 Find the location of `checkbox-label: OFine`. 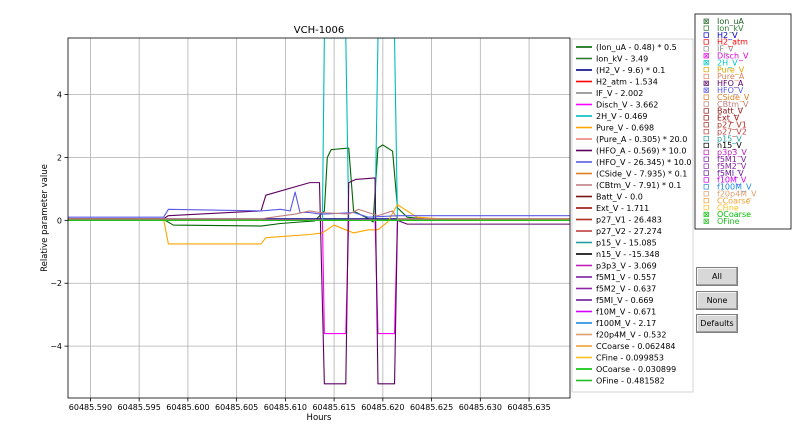

checkbox-label: OFine is located at coordinates (728, 221).